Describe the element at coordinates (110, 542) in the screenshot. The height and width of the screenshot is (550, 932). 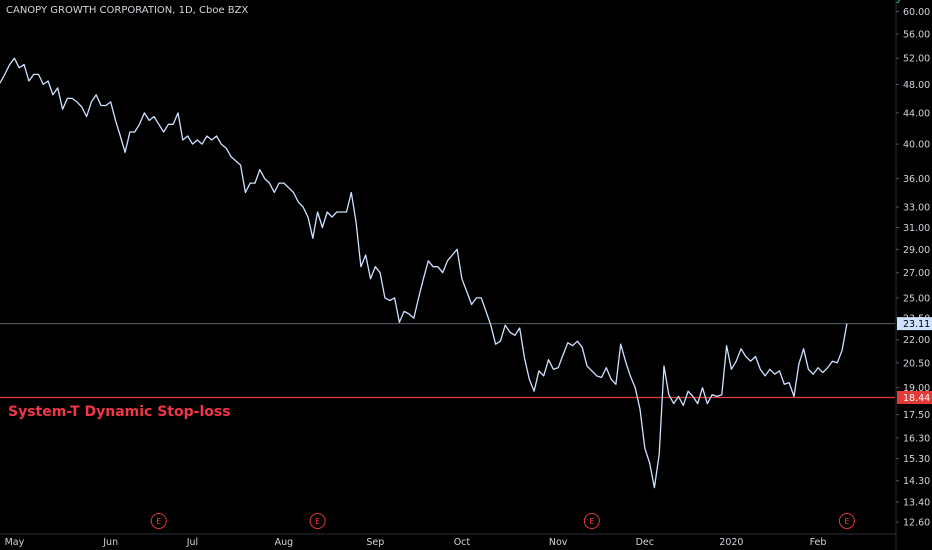
I see `time-tick-label: Jun` at that location.